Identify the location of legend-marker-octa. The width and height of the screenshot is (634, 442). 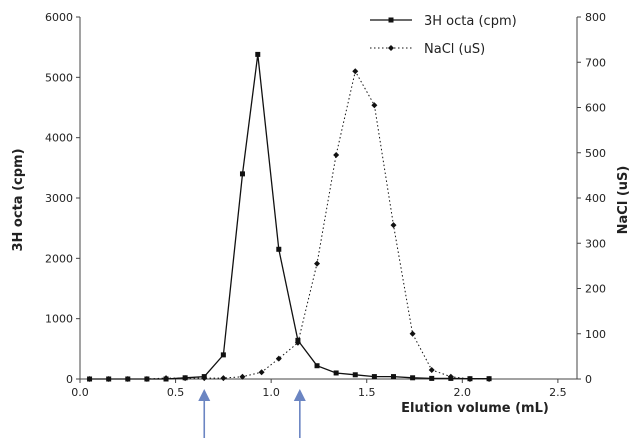
(391, 20).